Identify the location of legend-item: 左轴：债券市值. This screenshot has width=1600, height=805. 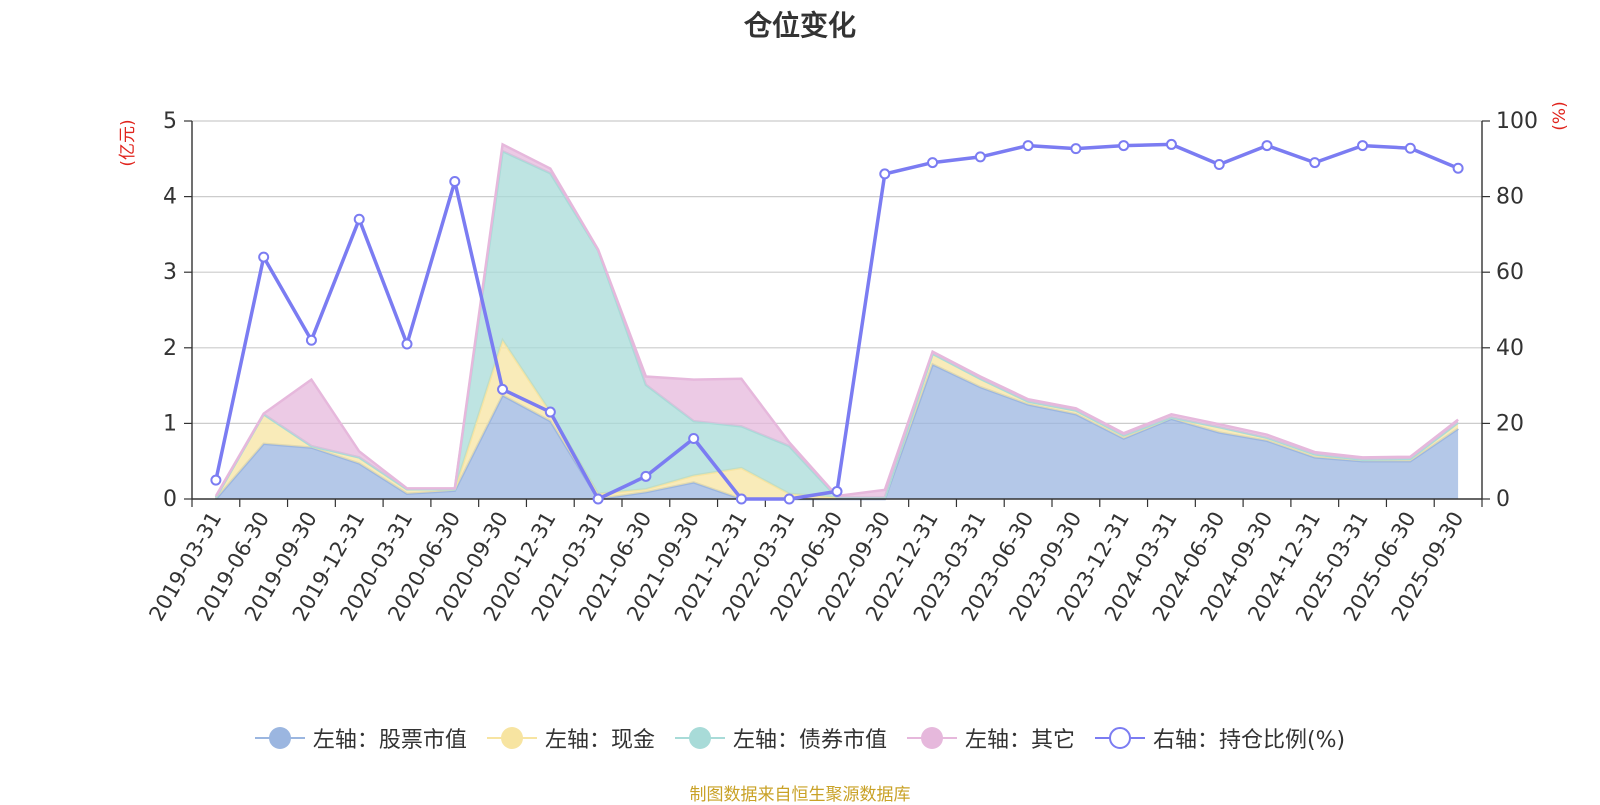
(780, 738).